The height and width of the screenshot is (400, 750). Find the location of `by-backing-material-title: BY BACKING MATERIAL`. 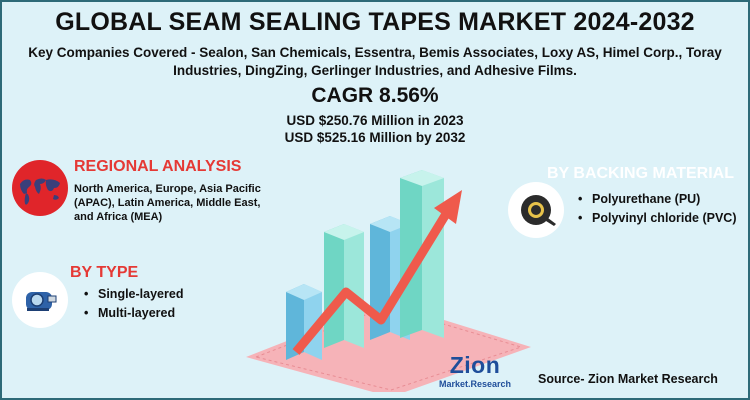

by-backing-material-title: BY BACKING MATERIAL is located at coordinates (640, 173).